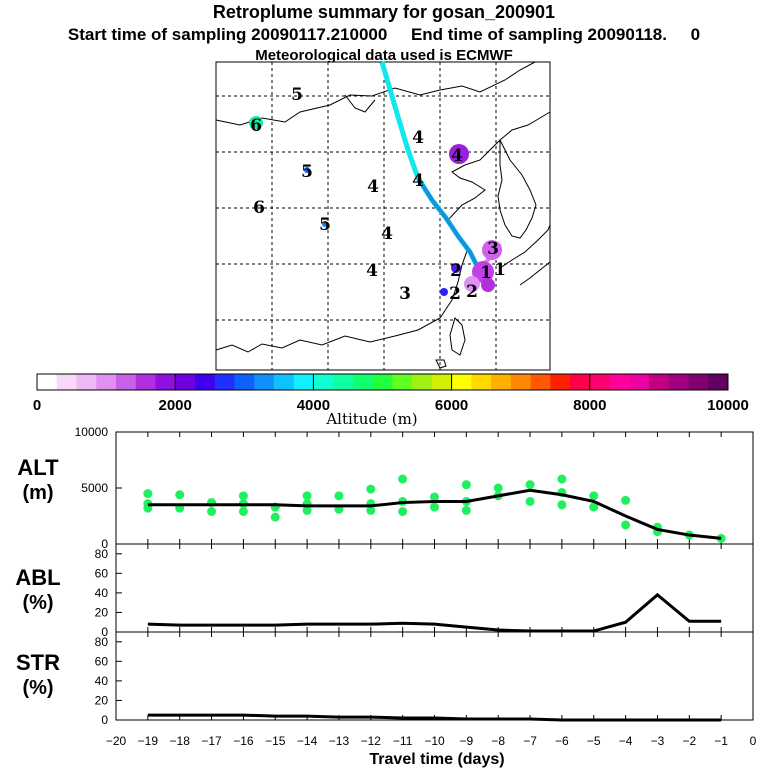  I want to click on alt-ytick-label: 5000, so click(94, 488).